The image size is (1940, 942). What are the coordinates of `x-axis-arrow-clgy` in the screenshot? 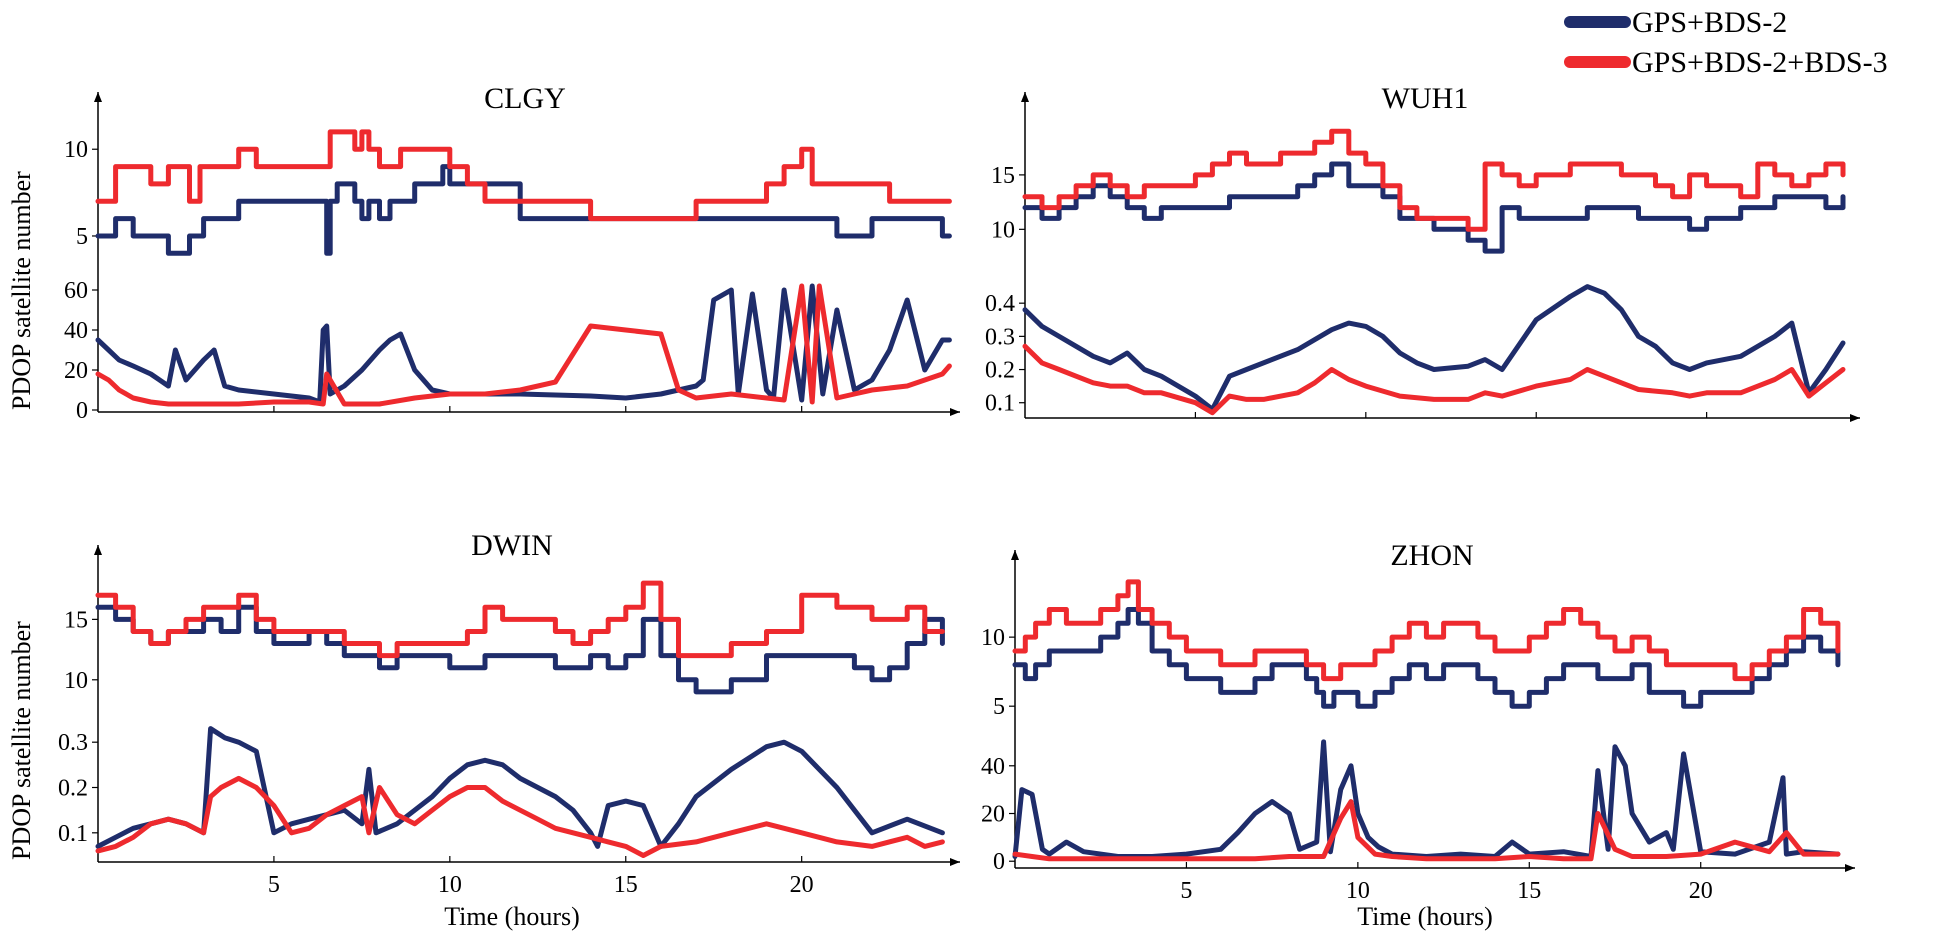 It's located at (955, 412).